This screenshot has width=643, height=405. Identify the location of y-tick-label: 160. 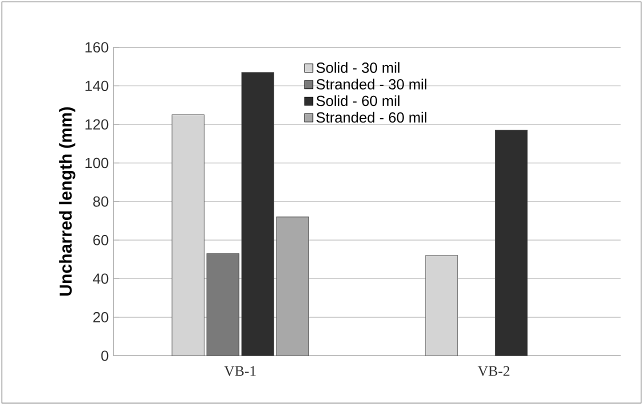
(97, 47).